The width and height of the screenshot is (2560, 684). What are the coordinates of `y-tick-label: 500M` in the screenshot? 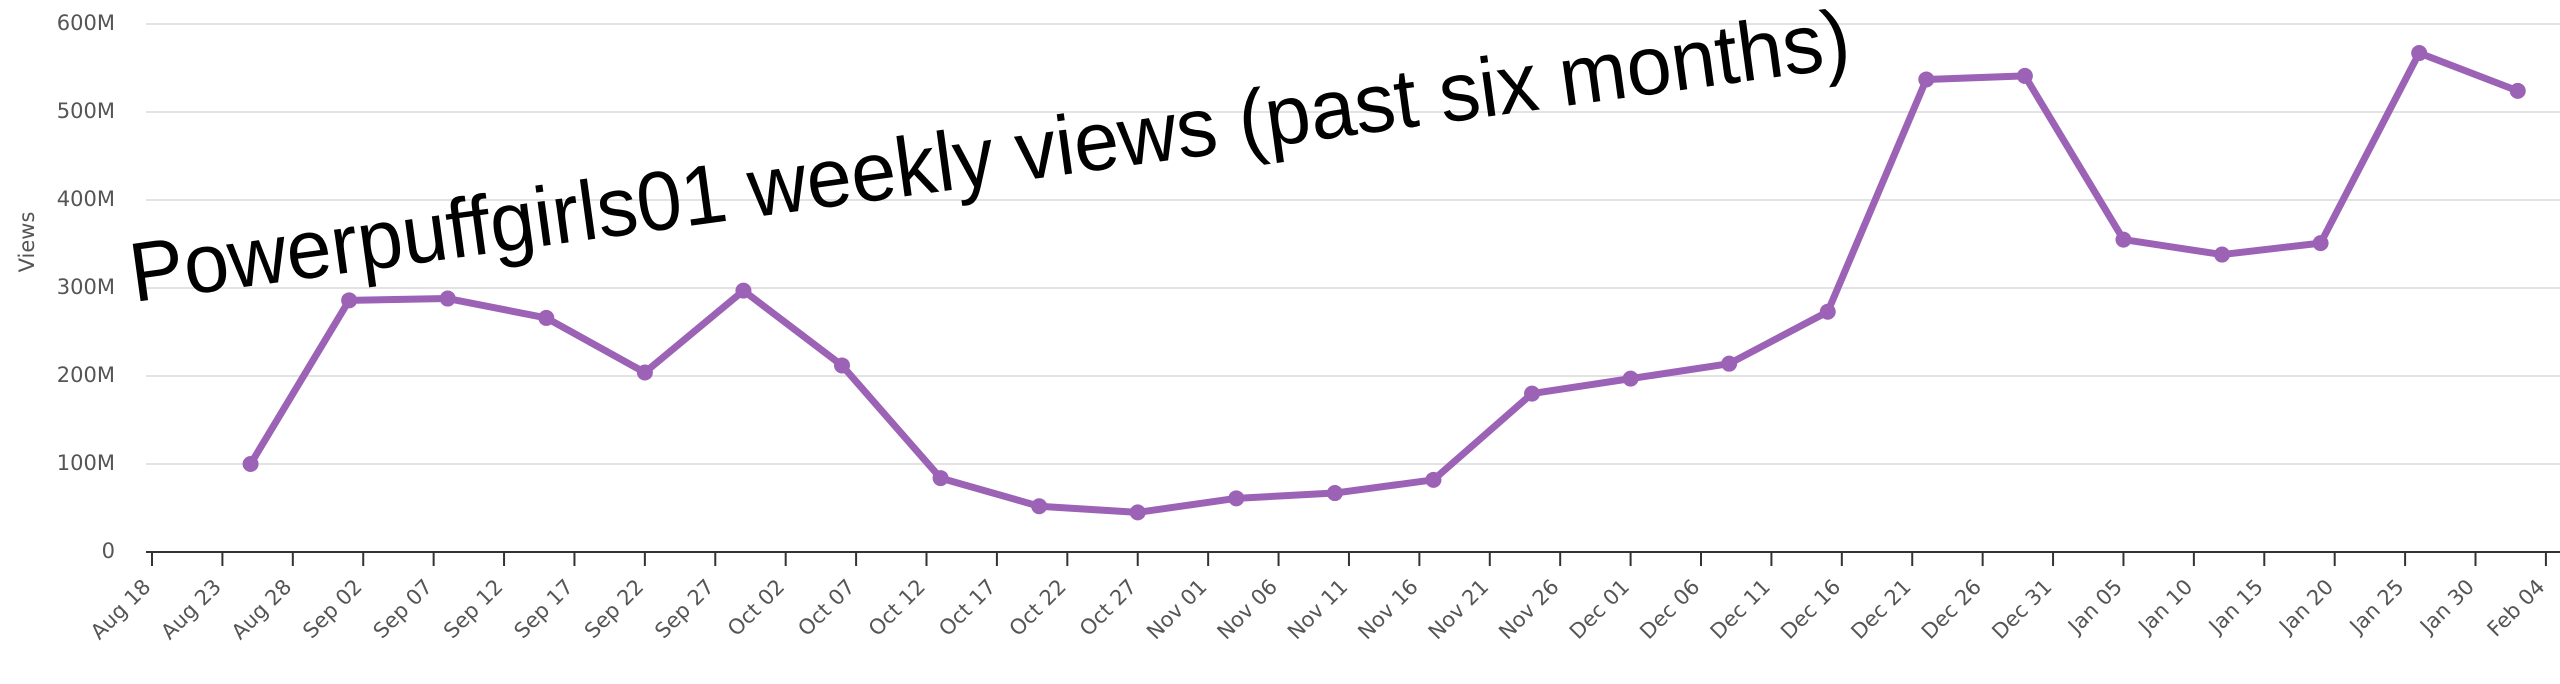 It's located at (86, 111).